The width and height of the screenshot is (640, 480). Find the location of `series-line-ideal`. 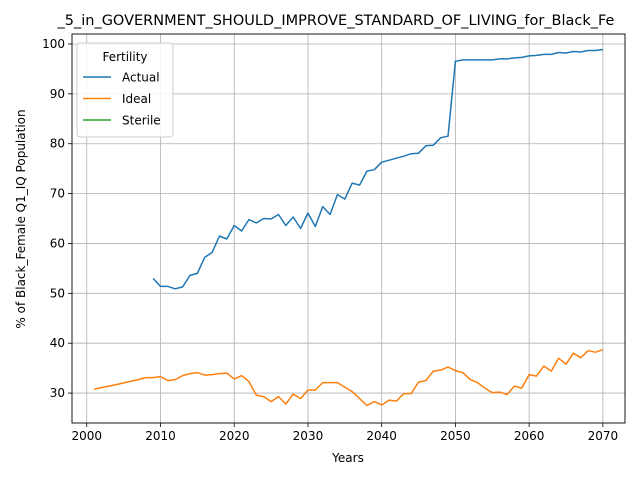

series-line-ideal is located at coordinates (348, 377).